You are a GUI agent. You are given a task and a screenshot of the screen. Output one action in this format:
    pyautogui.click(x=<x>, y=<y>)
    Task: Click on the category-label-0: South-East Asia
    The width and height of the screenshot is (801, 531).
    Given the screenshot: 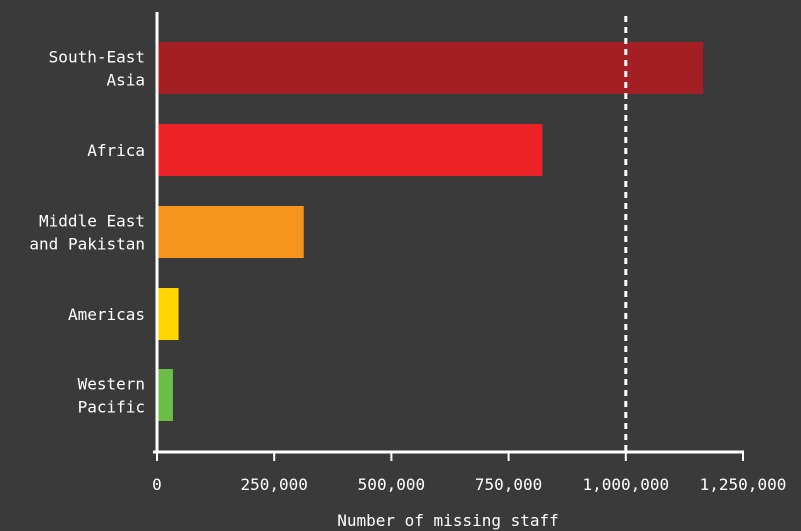 What is the action you would take?
    pyautogui.click(x=97, y=69)
    